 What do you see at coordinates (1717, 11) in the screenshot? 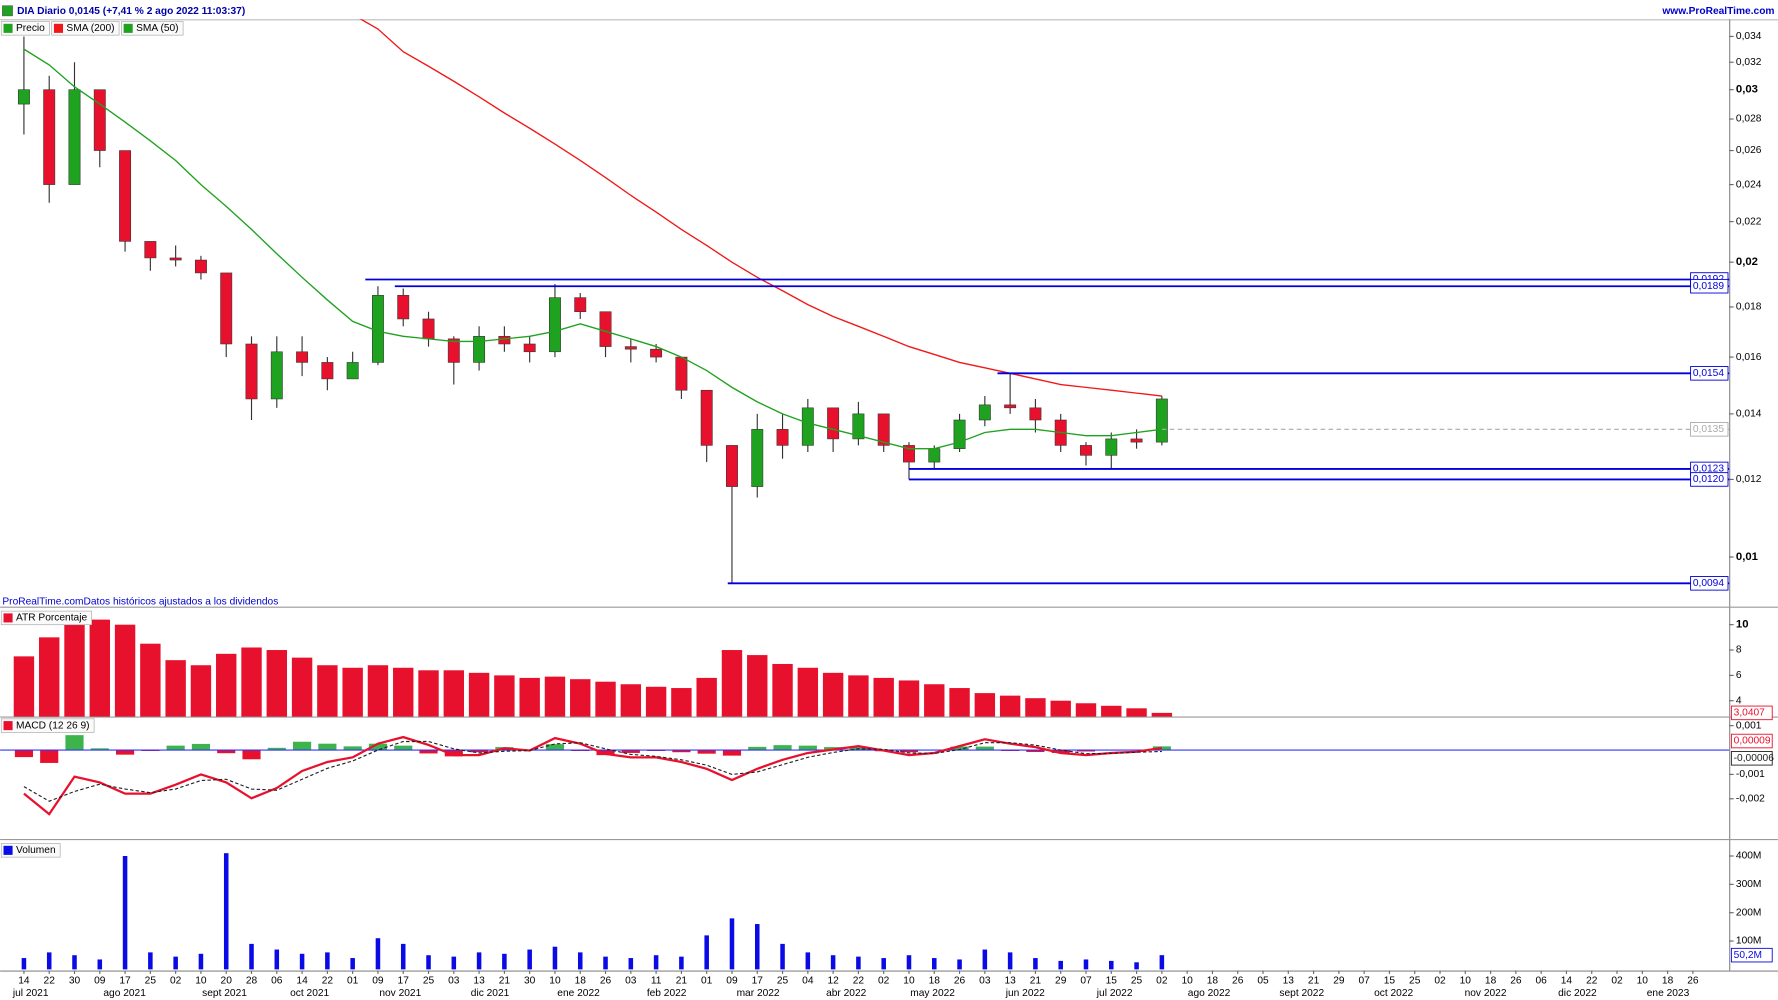
I see `header-site: www.ProRealTime.com` at bounding box center [1717, 11].